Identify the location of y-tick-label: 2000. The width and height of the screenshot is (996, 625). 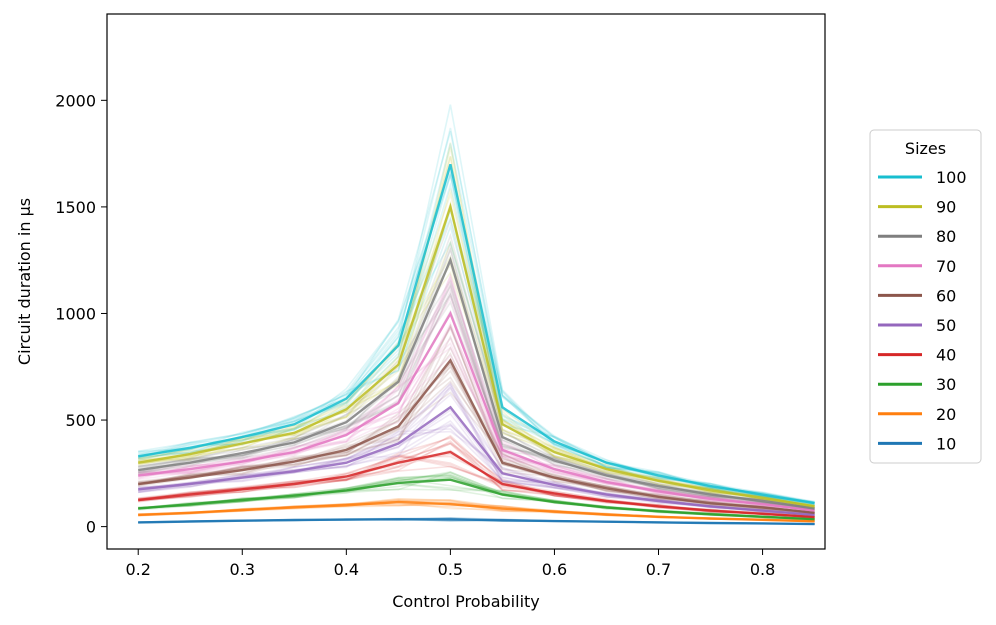
(75, 100).